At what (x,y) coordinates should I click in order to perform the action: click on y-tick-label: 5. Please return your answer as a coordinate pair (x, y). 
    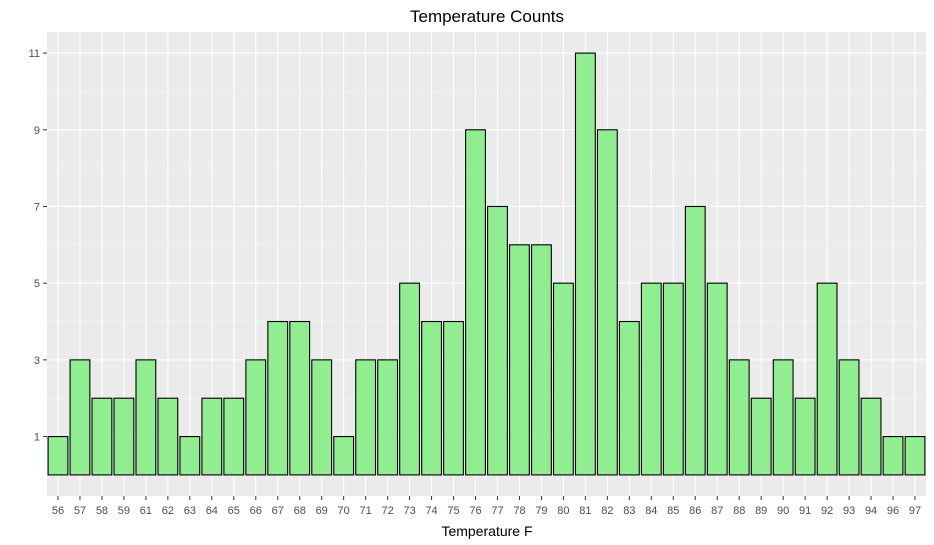
    Looking at the image, I should click on (37, 284).